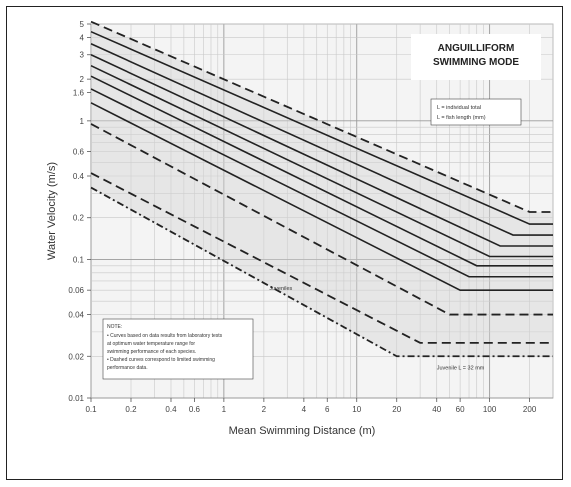 The width and height of the screenshot is (571, 487). What do you see at coordinates (131, 409) in the screenshot?
I see `x-tick-label: 0.2` at bounding box center [131, 409].